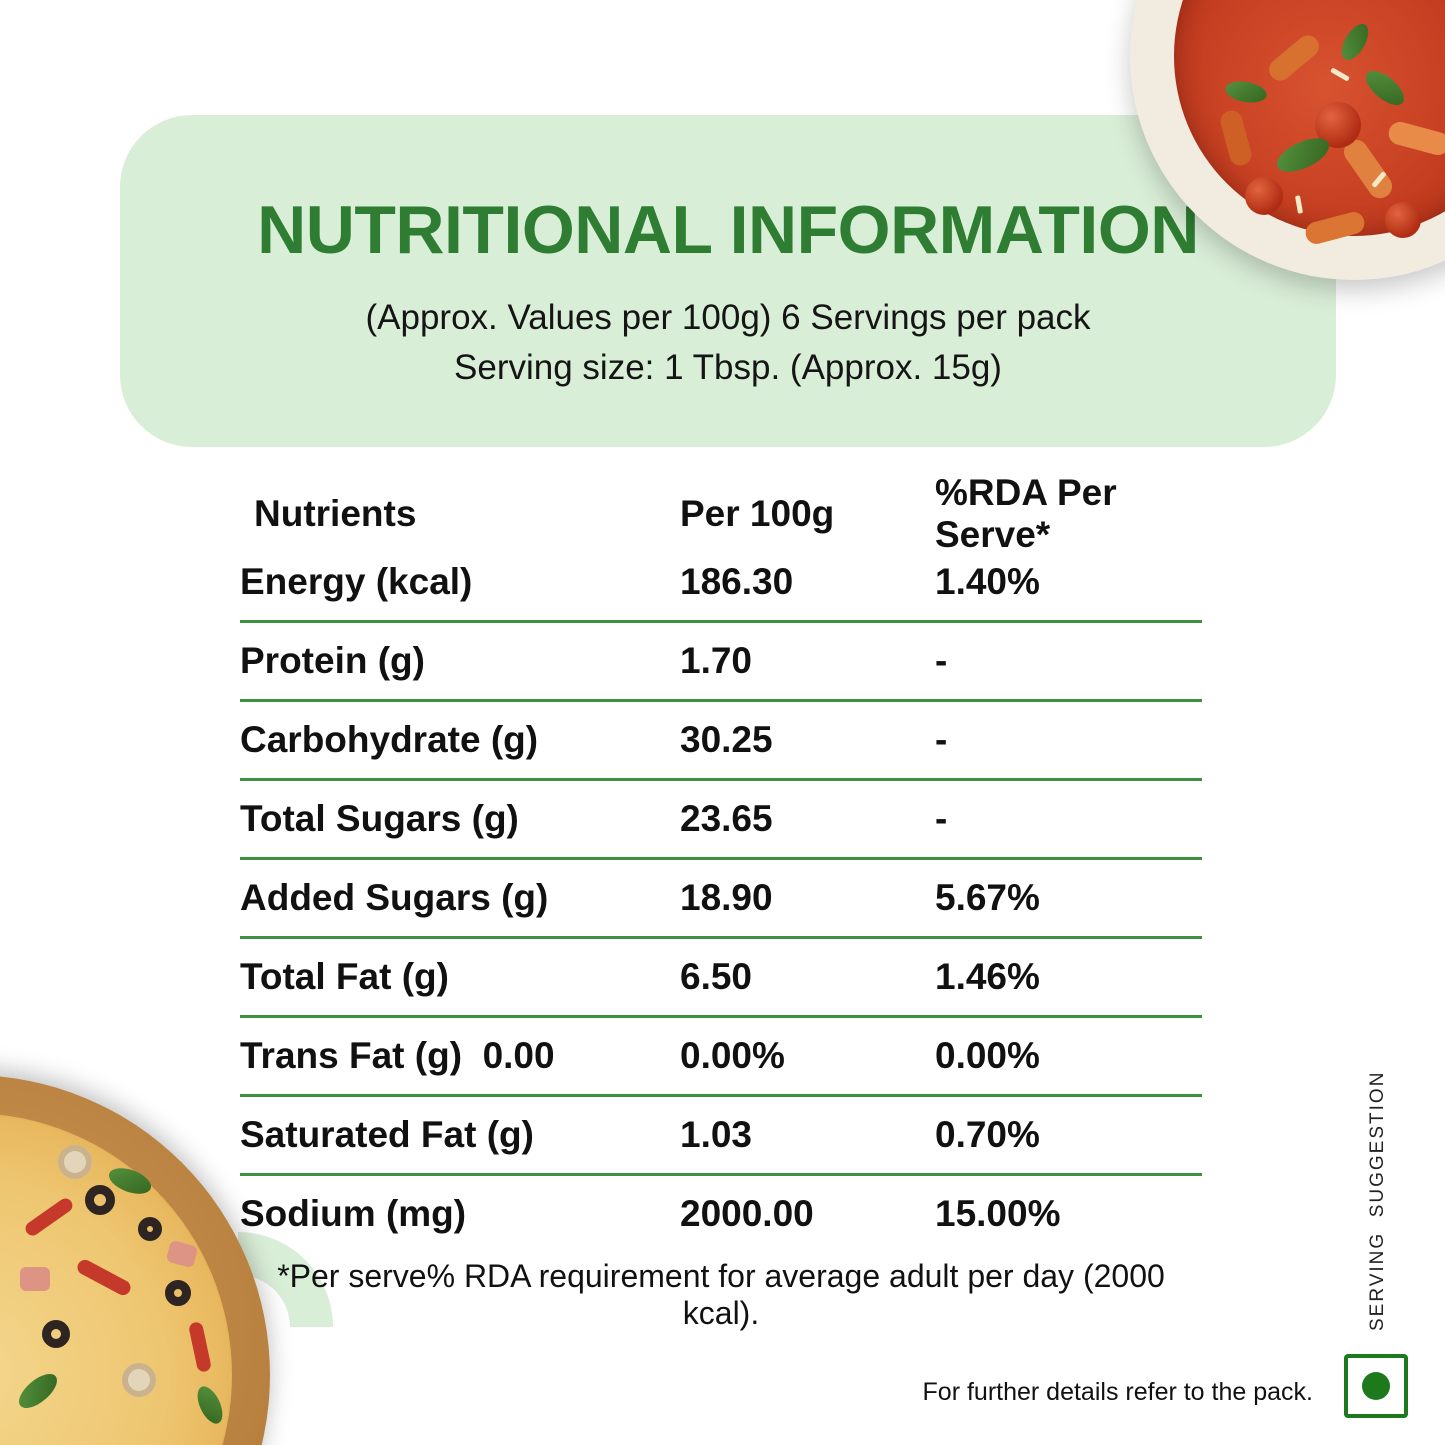 This screenshot has width=1445, height=1445. I want to click on table-row: Trans Fat (g) 0.00 0.00% 0.00%, so click(721, 1057).